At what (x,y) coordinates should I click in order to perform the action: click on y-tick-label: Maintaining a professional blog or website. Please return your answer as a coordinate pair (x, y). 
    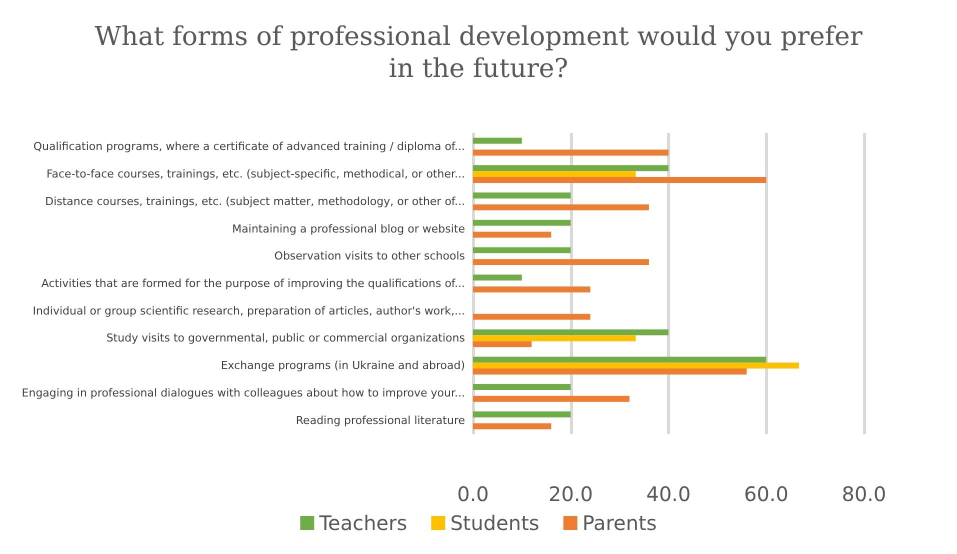
    Looking at the image, I should click on (349, 229).